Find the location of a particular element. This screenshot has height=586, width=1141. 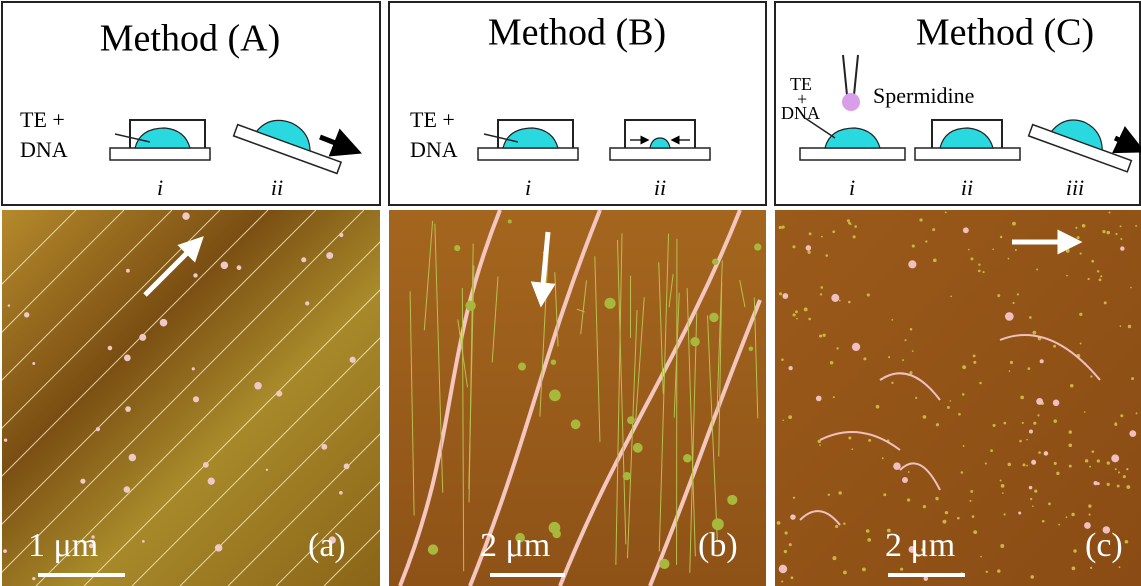

panel-title: Method (C) is located at coordinates (1005, 33).